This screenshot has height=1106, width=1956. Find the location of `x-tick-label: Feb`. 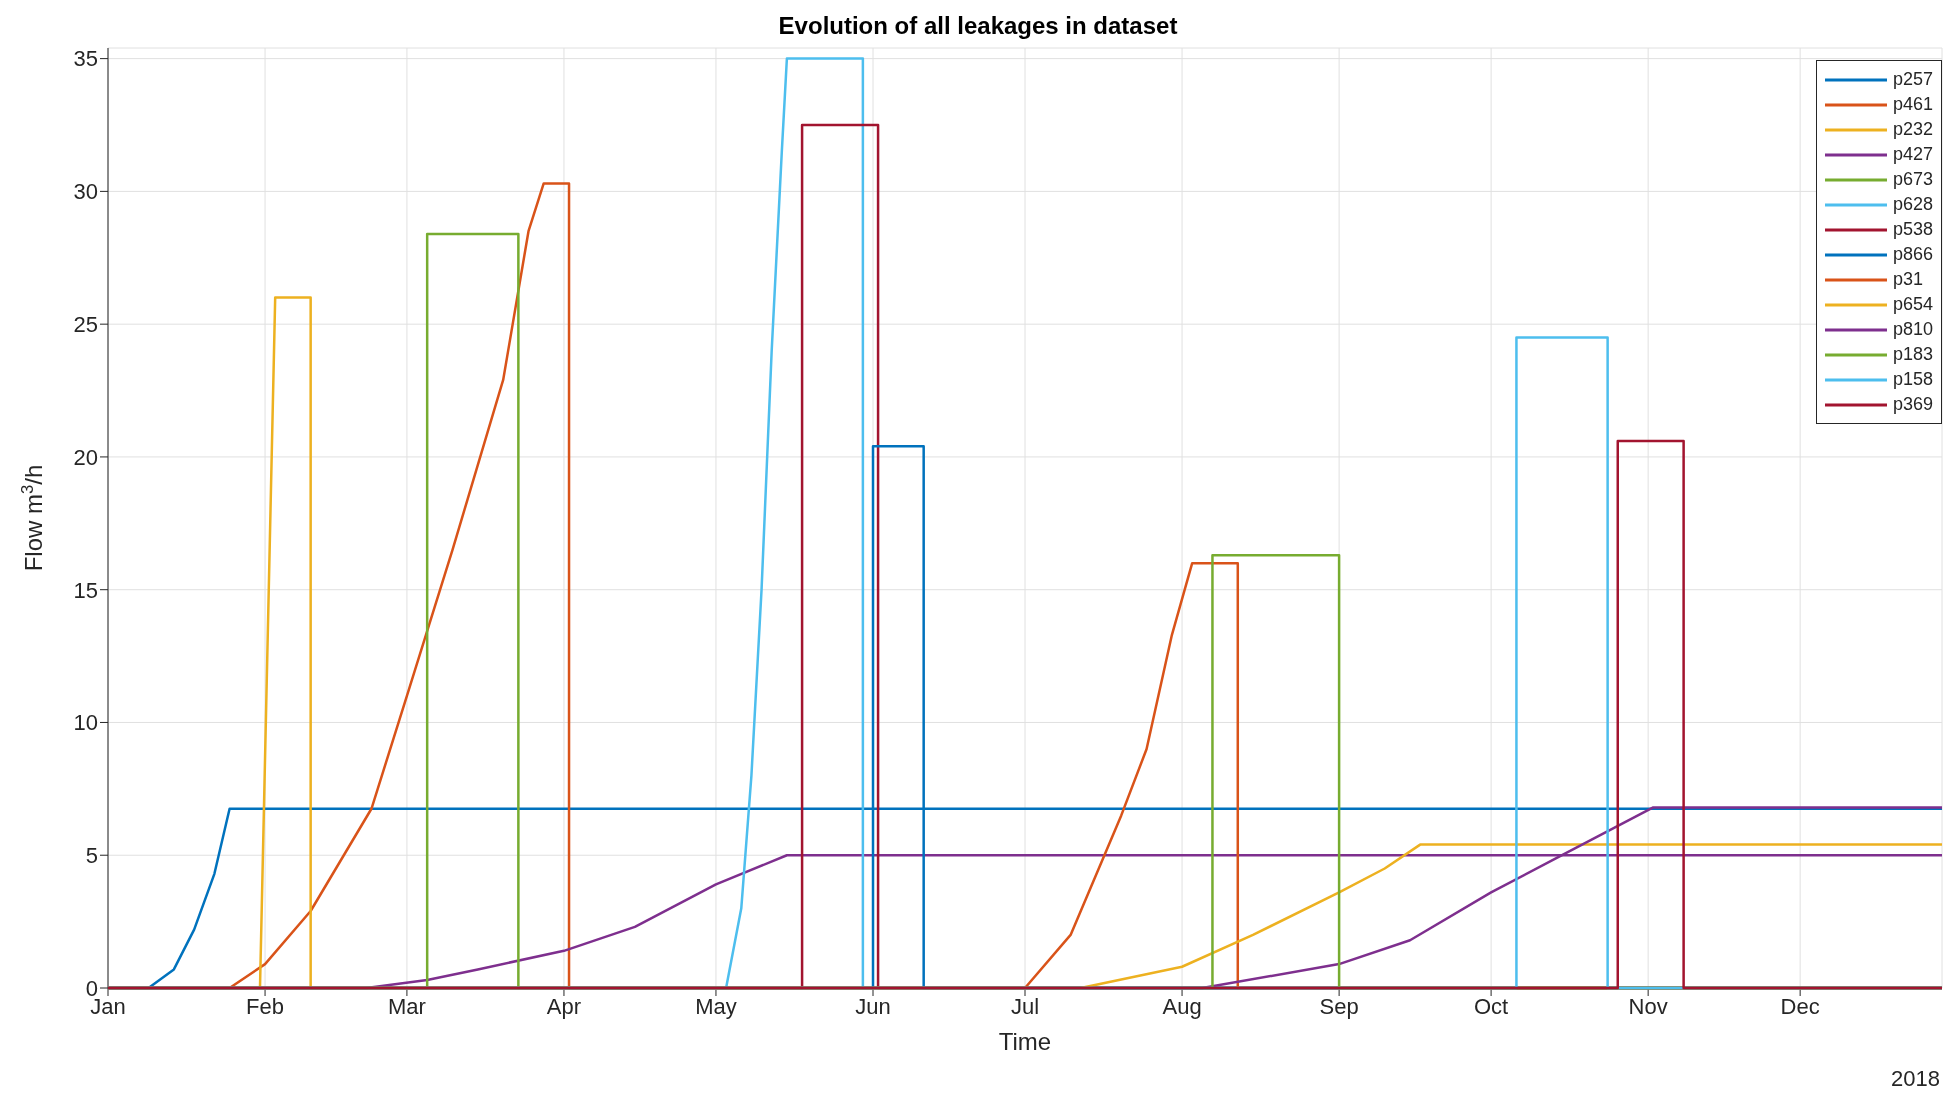

x-tick-label: Feb is located at coordinates (265, 1006).